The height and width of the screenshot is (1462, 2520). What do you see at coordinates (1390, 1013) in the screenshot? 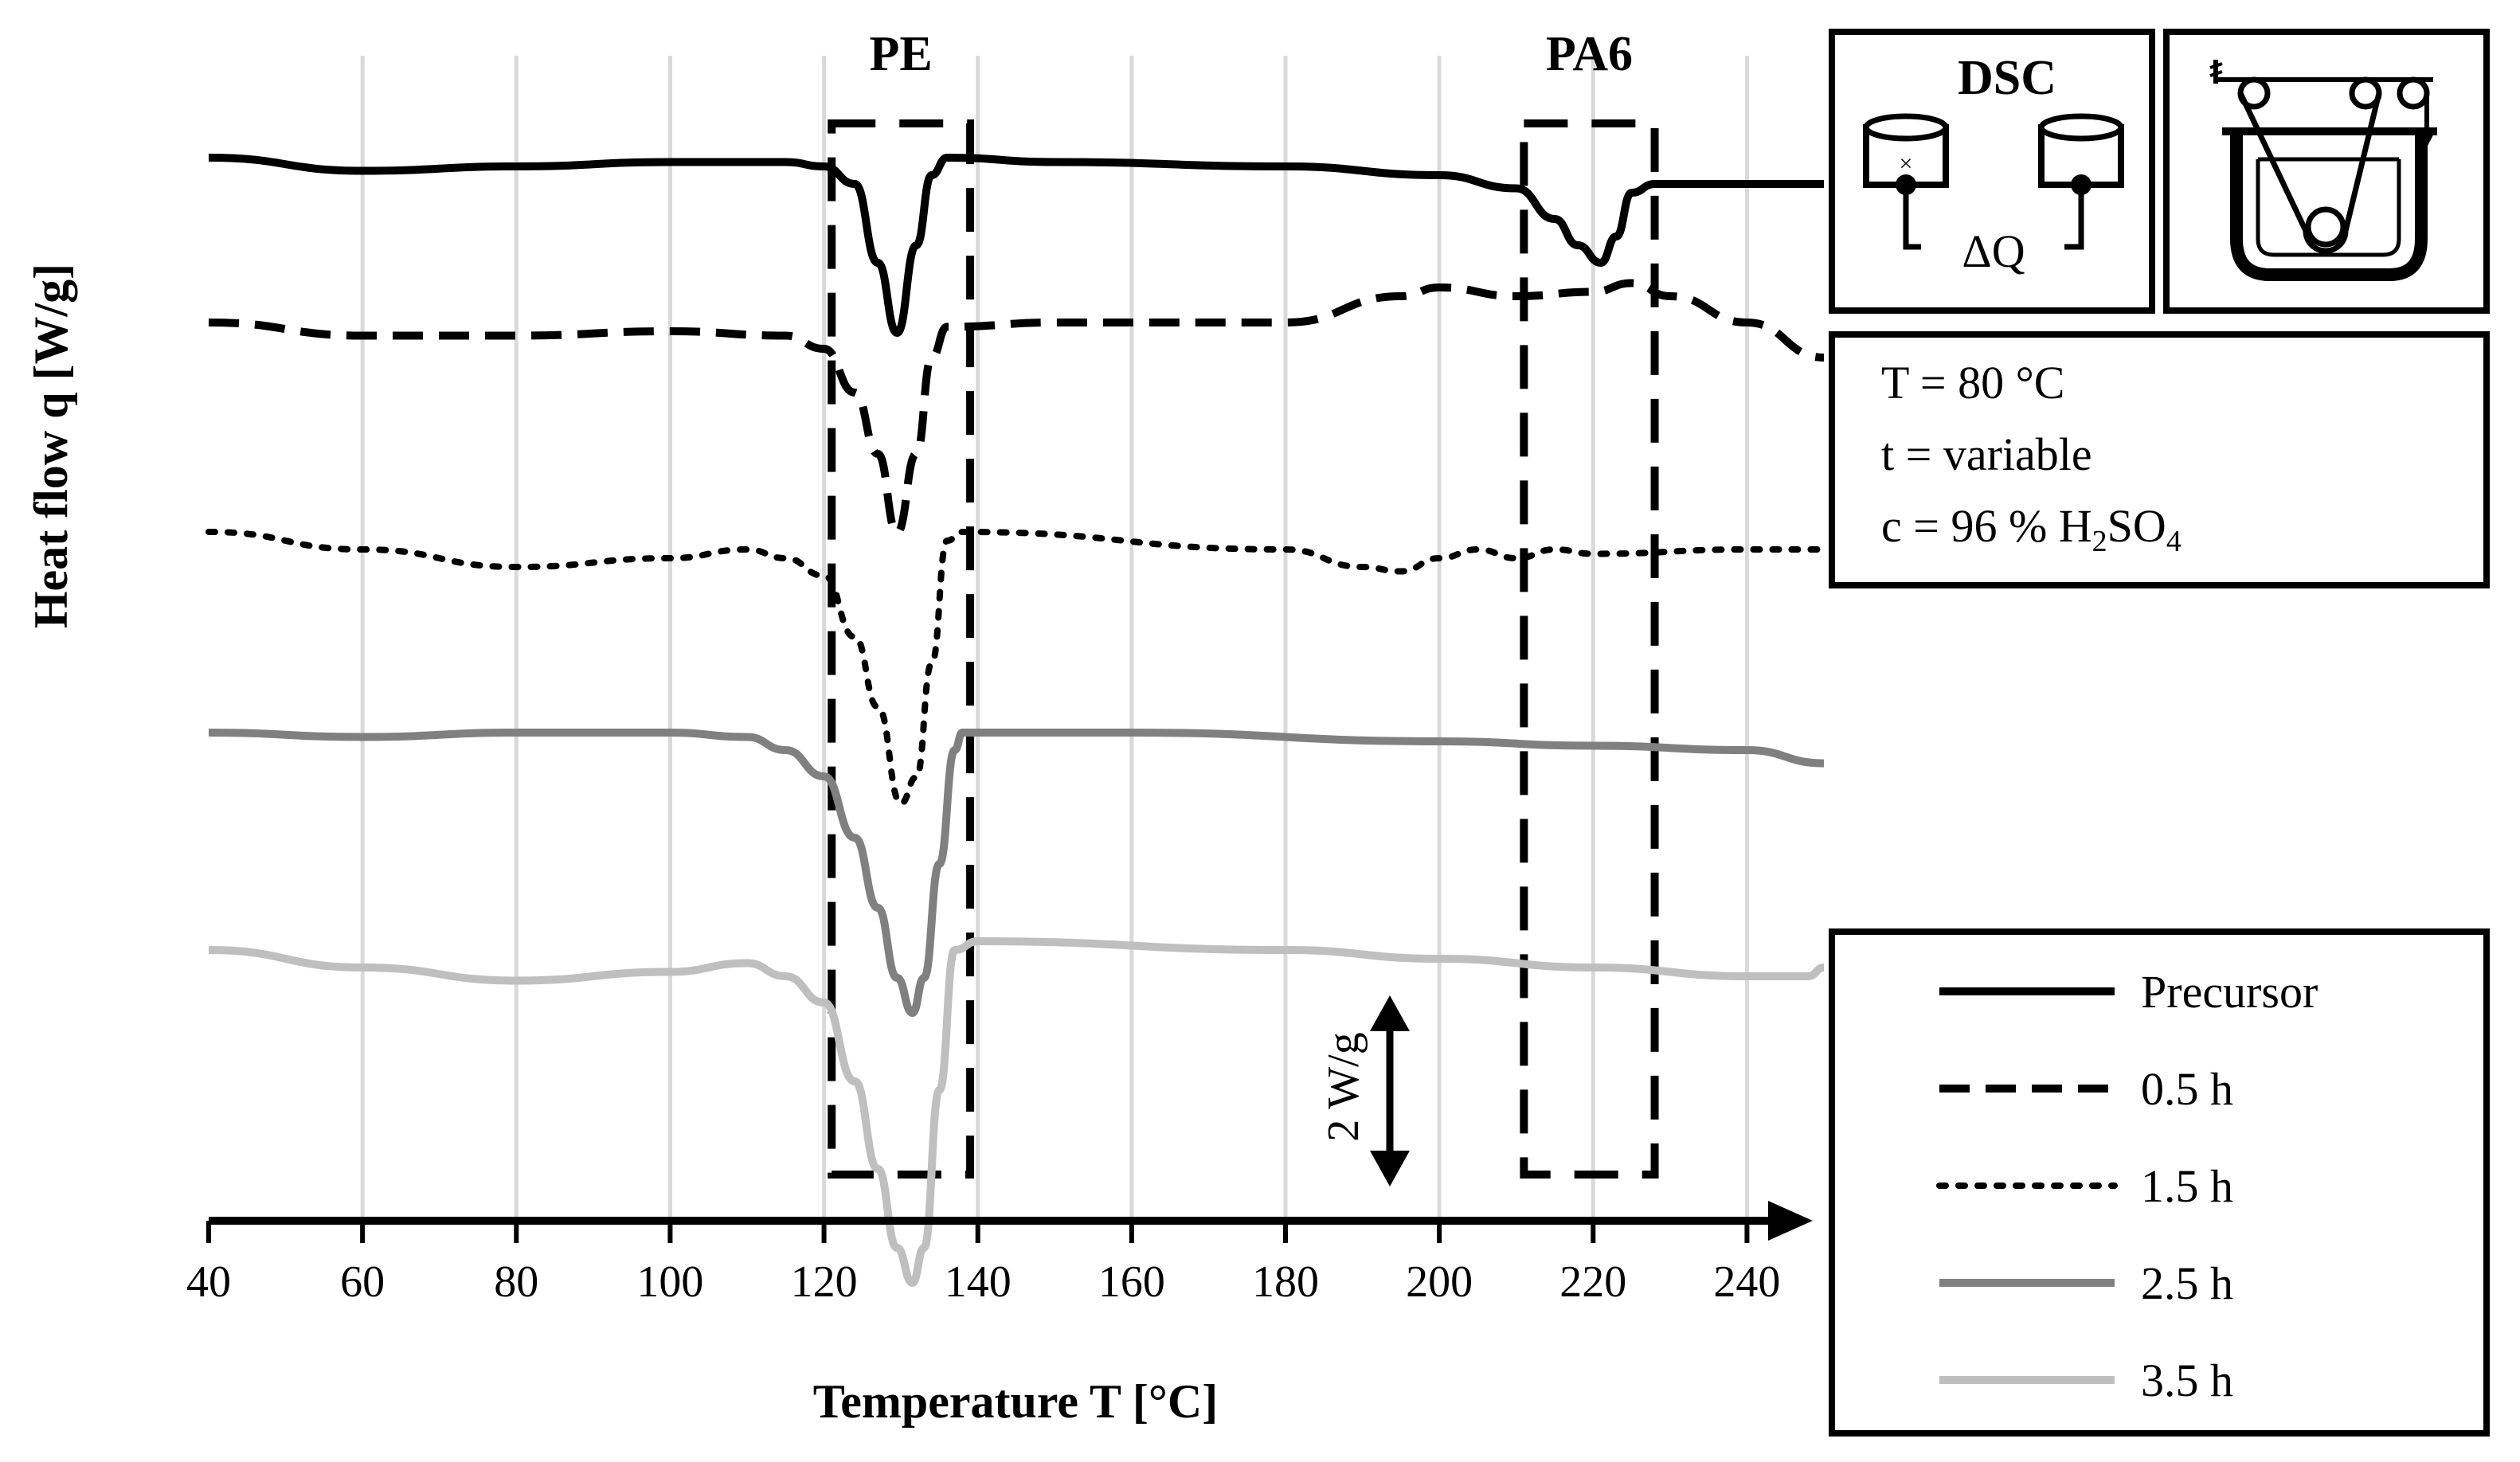
I see `scale-bar-arrow-up` at bounding box center [1390, 1013].